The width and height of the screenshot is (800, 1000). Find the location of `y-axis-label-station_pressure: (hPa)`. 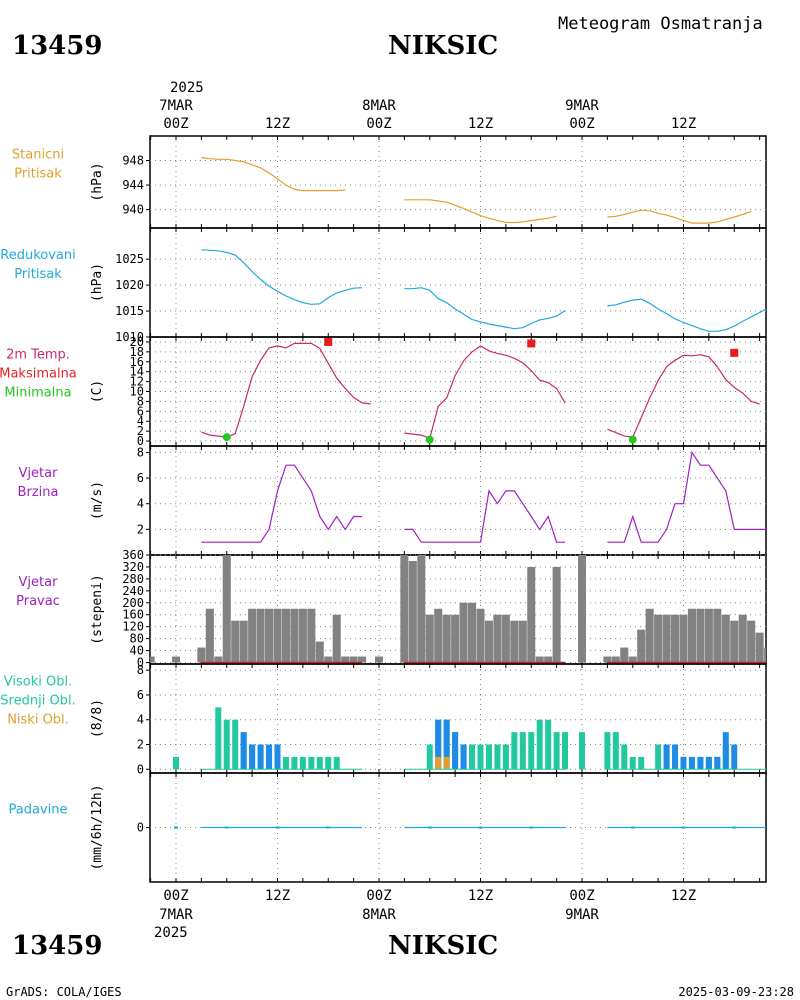

y-axis-label-station_pressure: (hPa) is located at coordinates (97, 181).